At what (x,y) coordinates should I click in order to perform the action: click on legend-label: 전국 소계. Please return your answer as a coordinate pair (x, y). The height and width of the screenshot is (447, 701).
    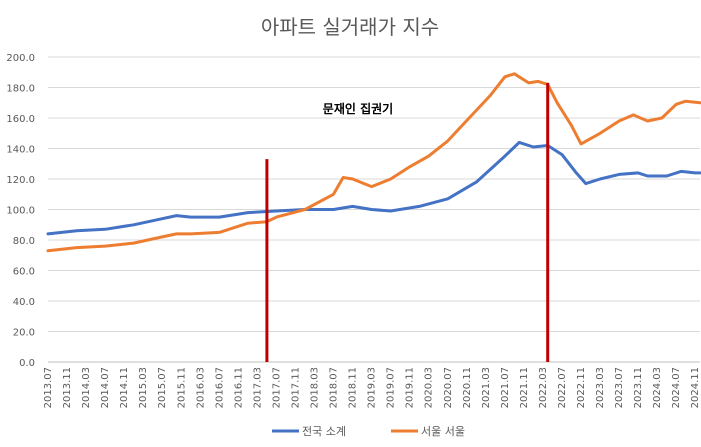
    Looking at the image, I should click on (324, 431).